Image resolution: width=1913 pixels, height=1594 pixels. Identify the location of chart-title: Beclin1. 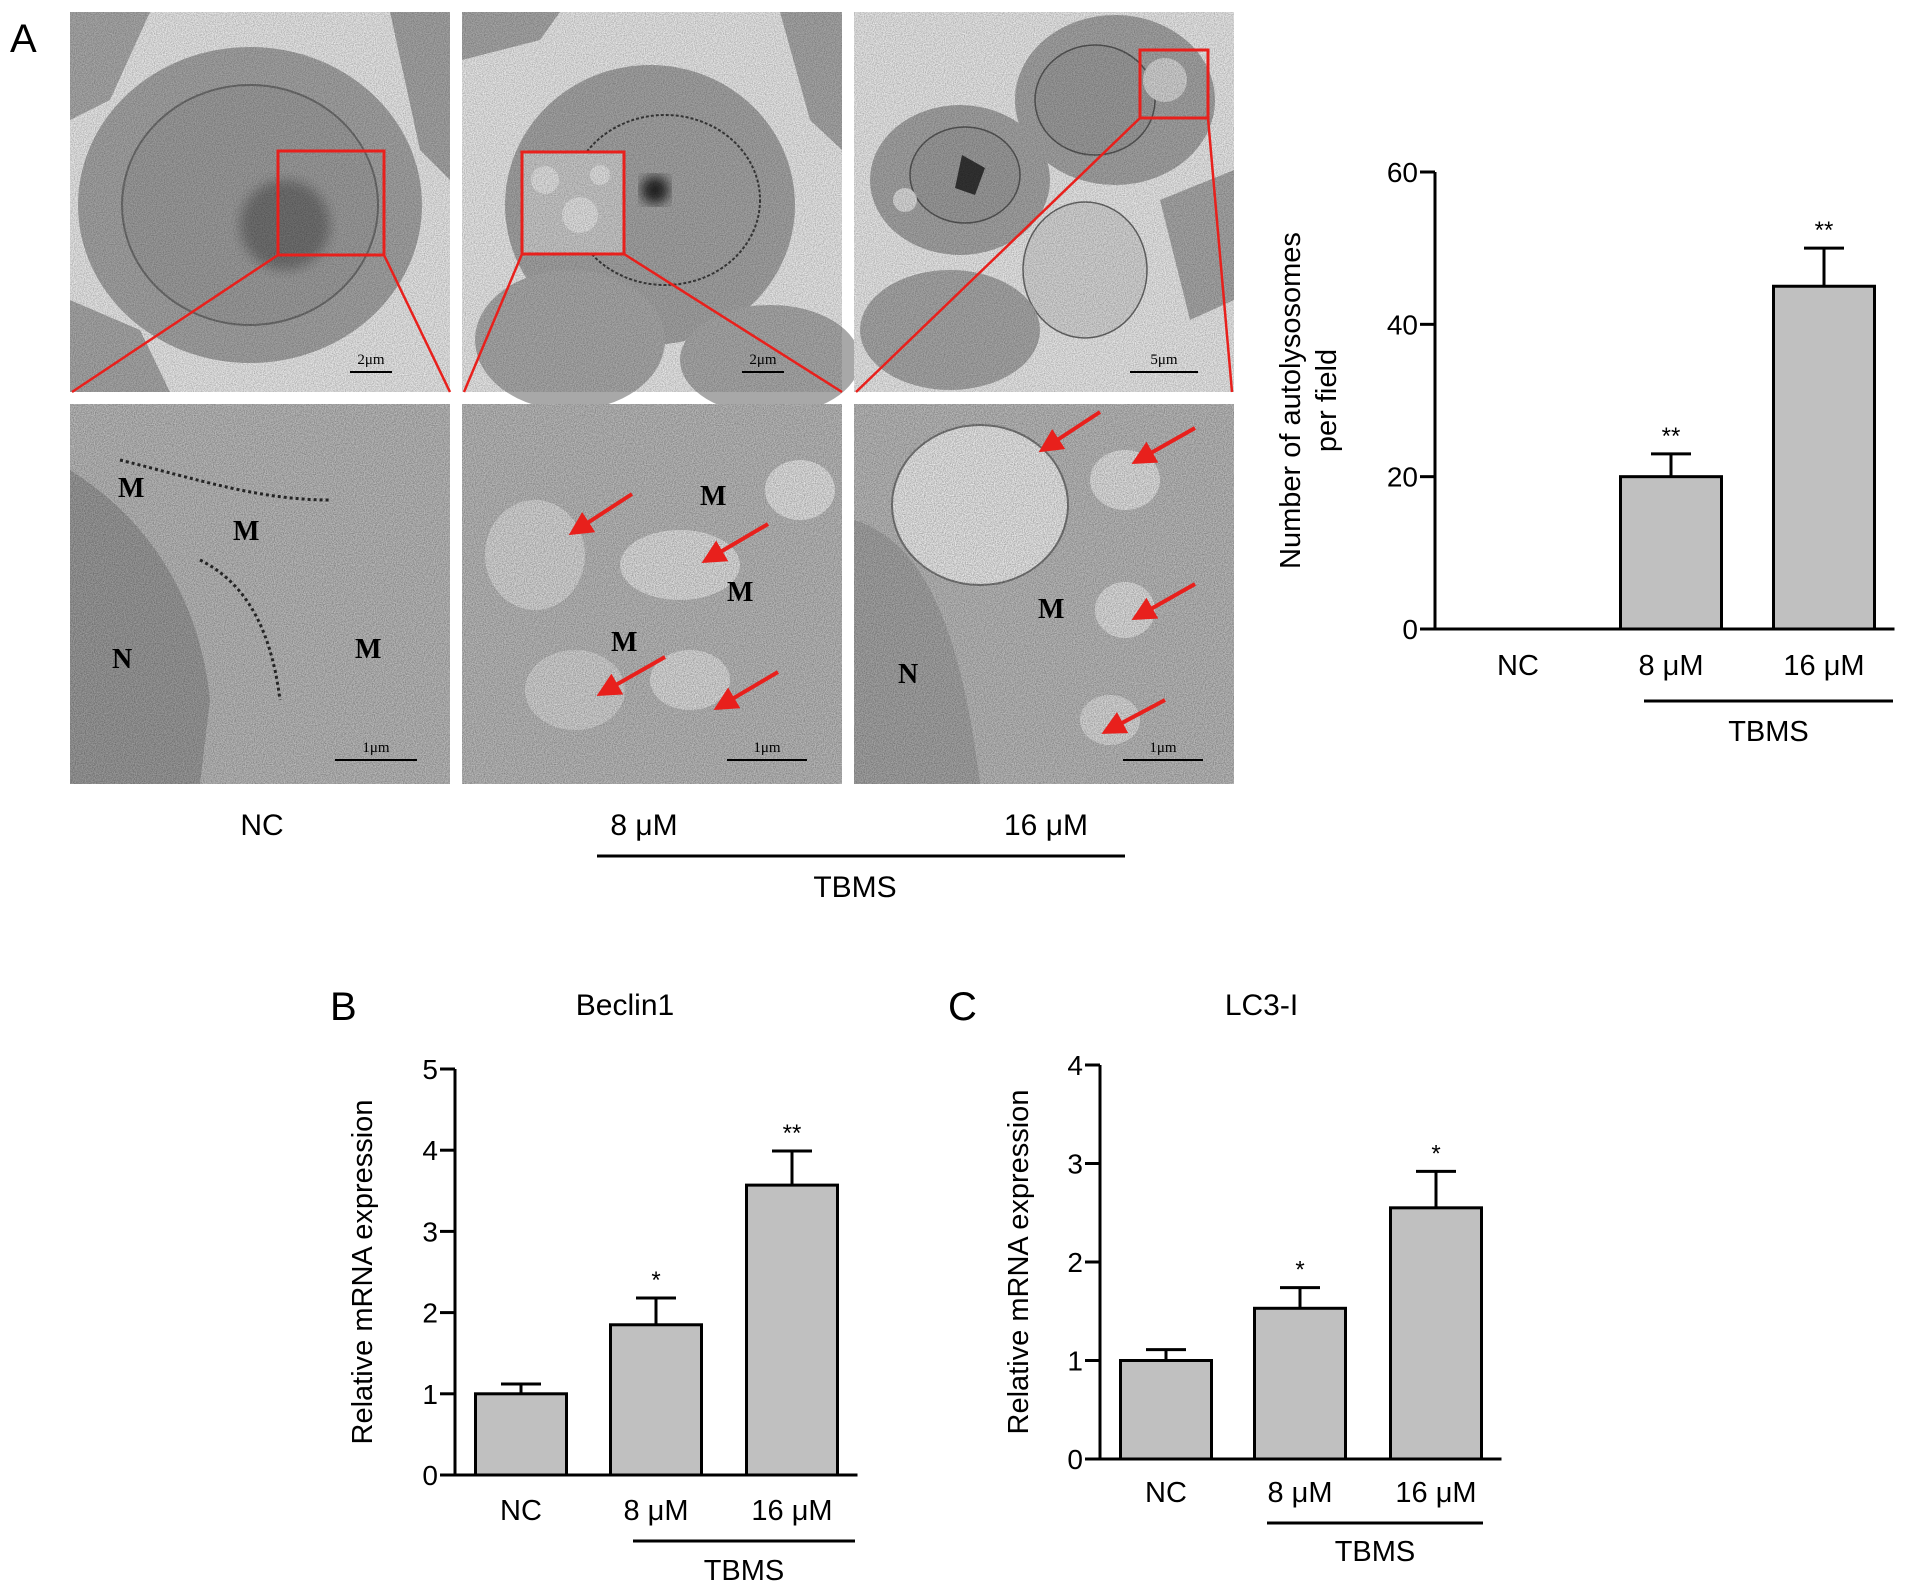
(625, 1005).